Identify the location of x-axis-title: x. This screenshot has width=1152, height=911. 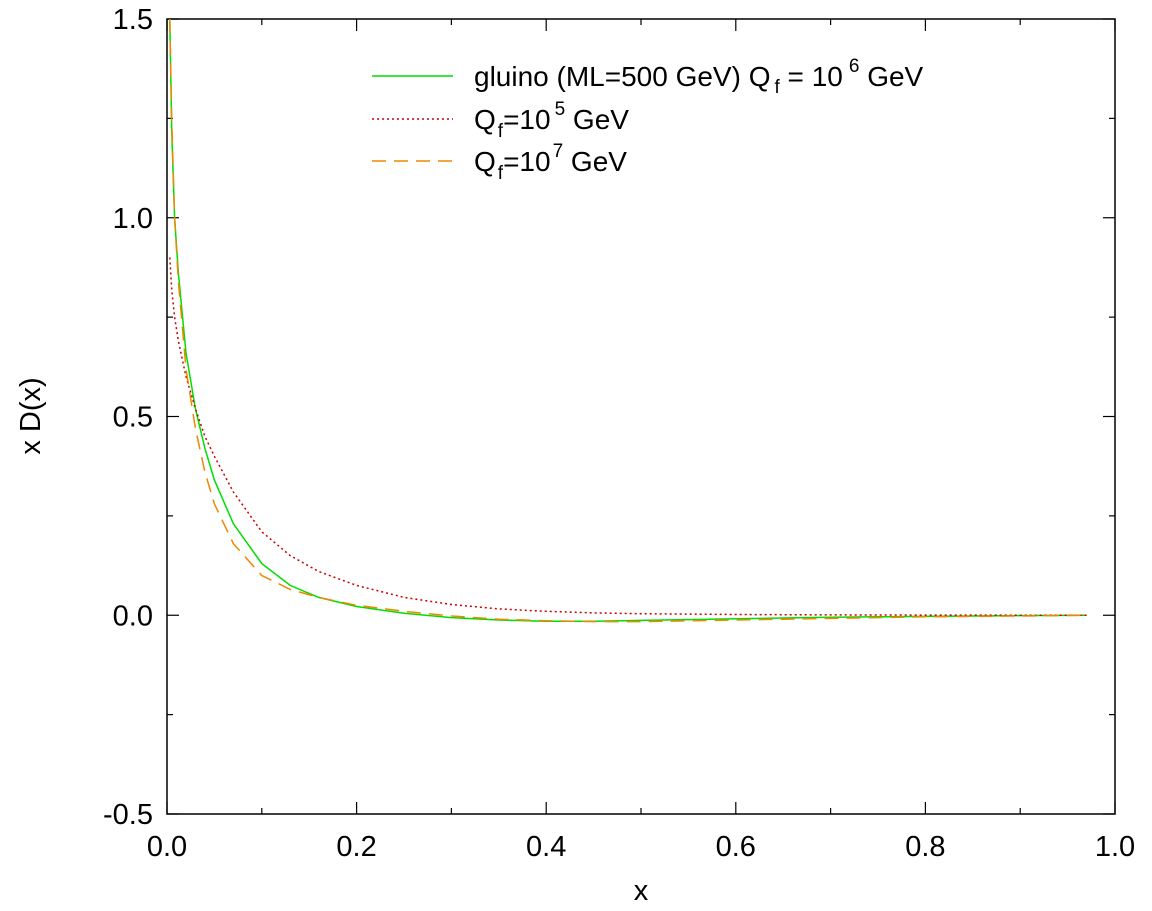
(641, 891).